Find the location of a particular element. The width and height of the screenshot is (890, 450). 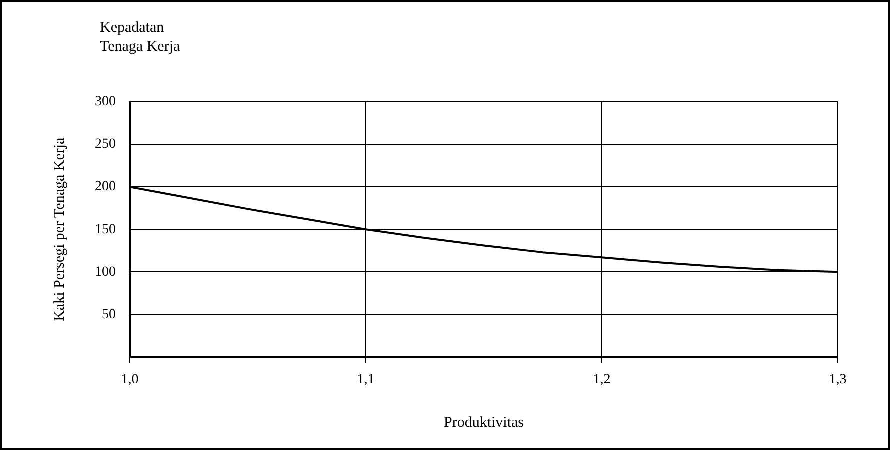

y-tick-label: 300 is located at coordinates (105, 102).